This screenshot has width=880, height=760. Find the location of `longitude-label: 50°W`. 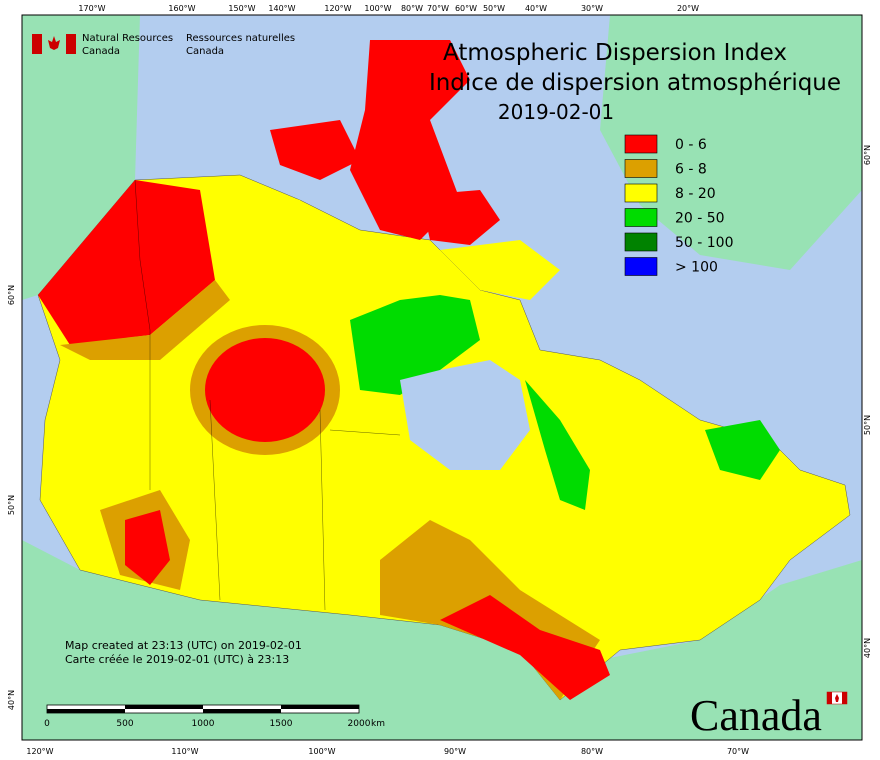

longitude-label: 50°W is located at coordinates (494, 8).